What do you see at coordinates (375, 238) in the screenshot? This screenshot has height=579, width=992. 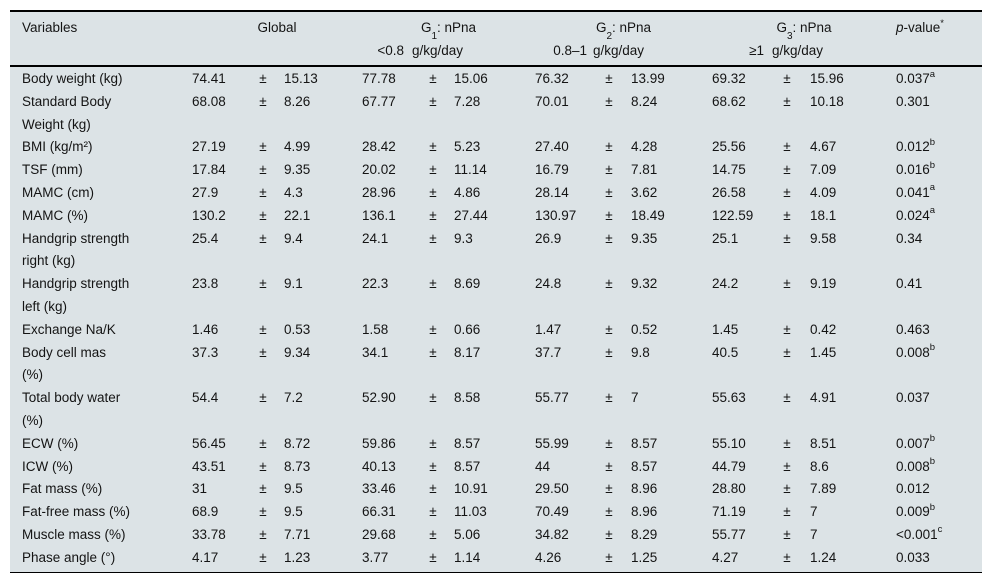 I see `group1-mean: 24.1` at bounding box center [375, 238].